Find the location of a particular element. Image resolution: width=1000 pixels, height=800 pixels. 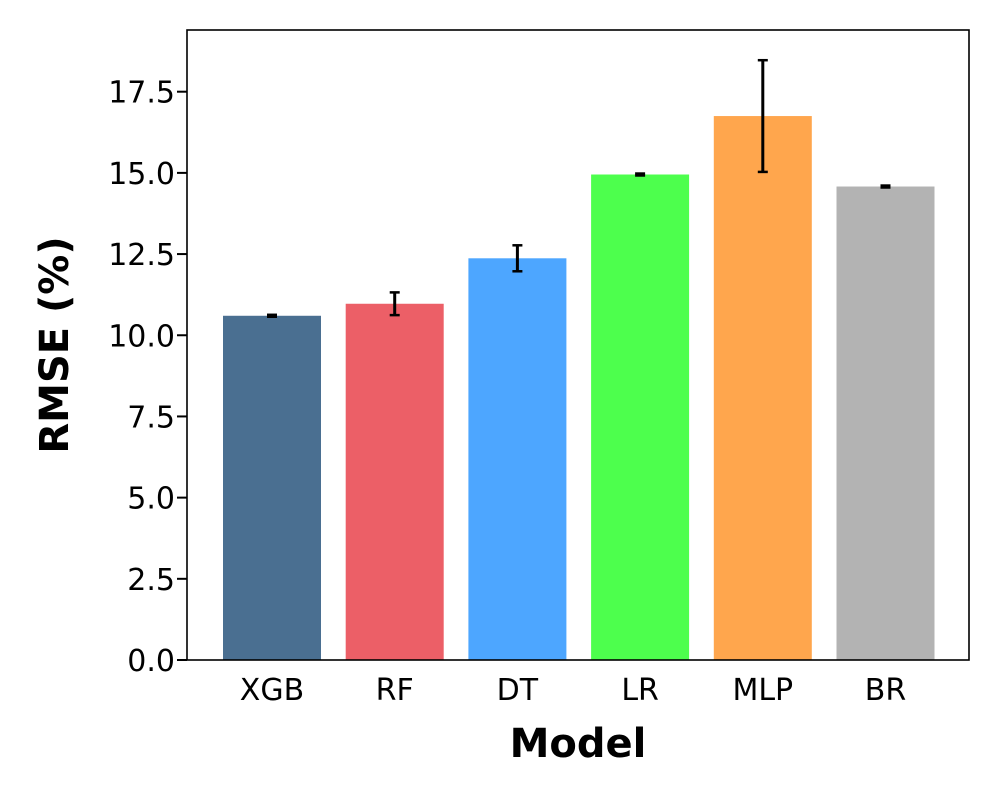

y-tick-label: 0.0 is located at coordinates (151, 661).